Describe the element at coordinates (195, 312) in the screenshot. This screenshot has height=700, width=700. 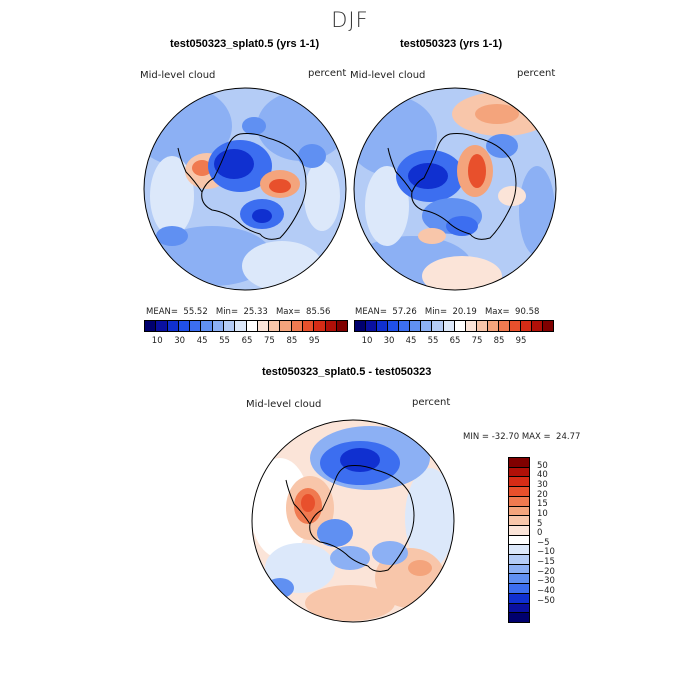
I see `panel-1-mean-value: 55.52` at that location.